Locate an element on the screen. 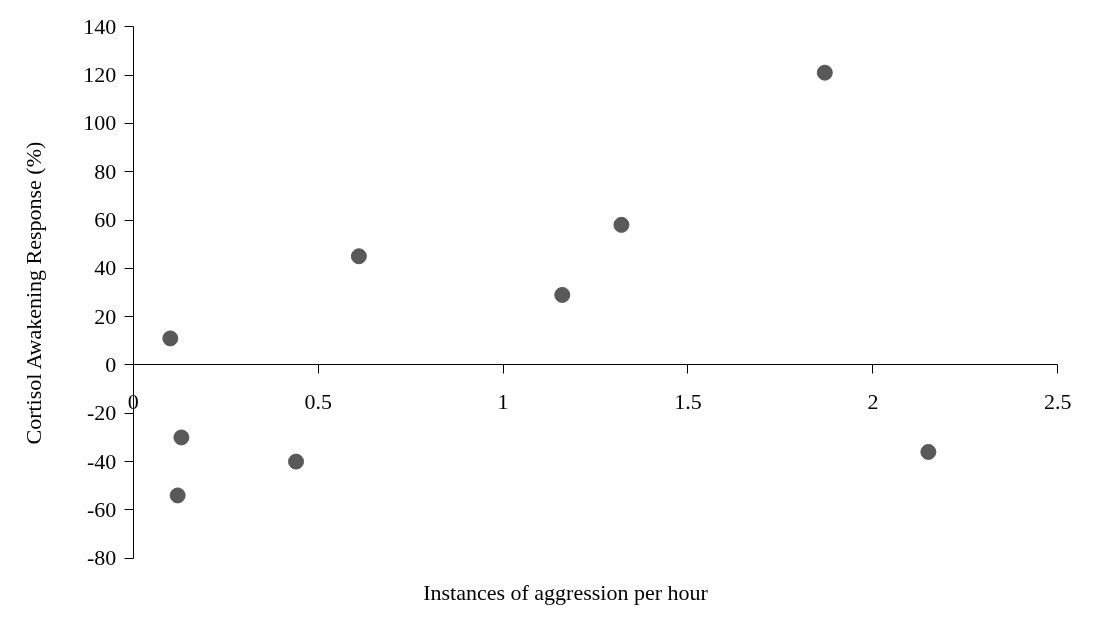 This screenshot has height=630, width=1097. y-tick-label: 0 is located at coordinates (111, 364).